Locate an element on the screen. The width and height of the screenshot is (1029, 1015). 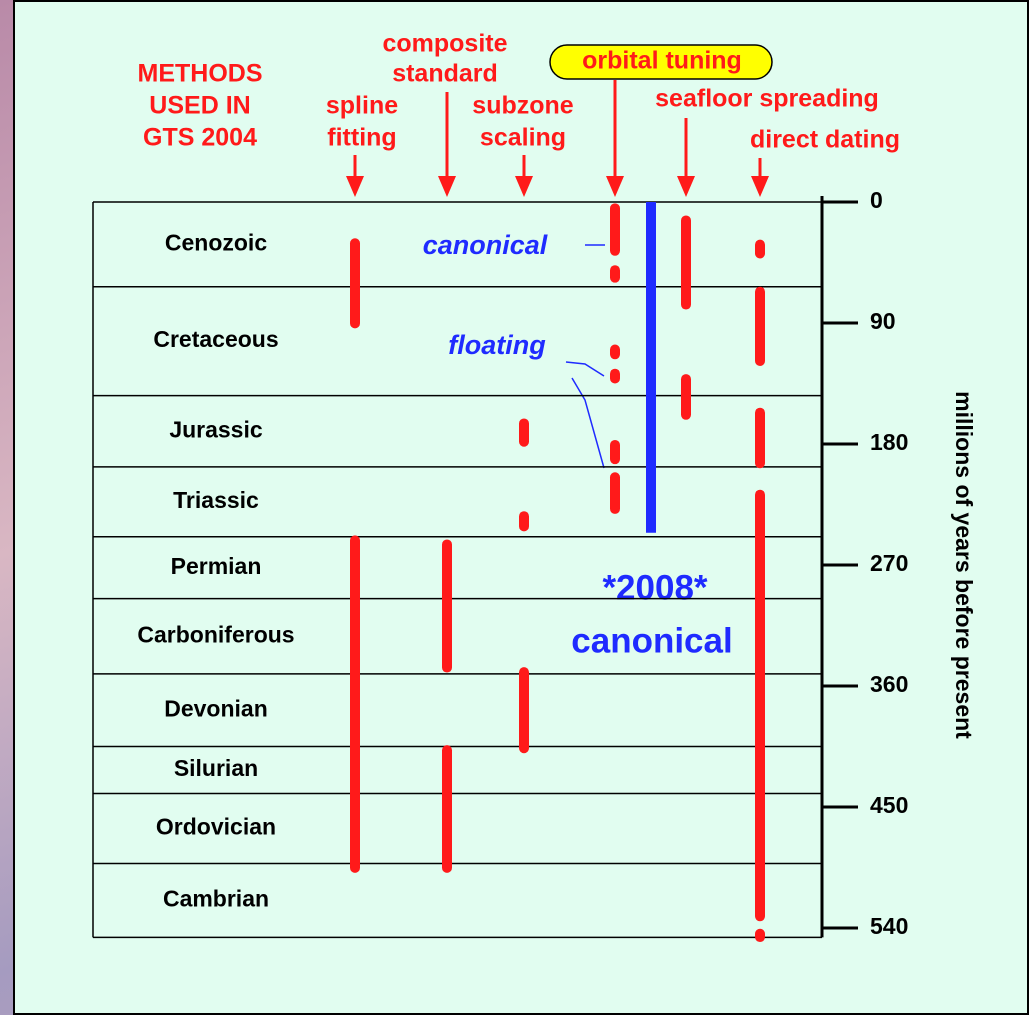
annotation: floating is located at coordinates (497, 345).